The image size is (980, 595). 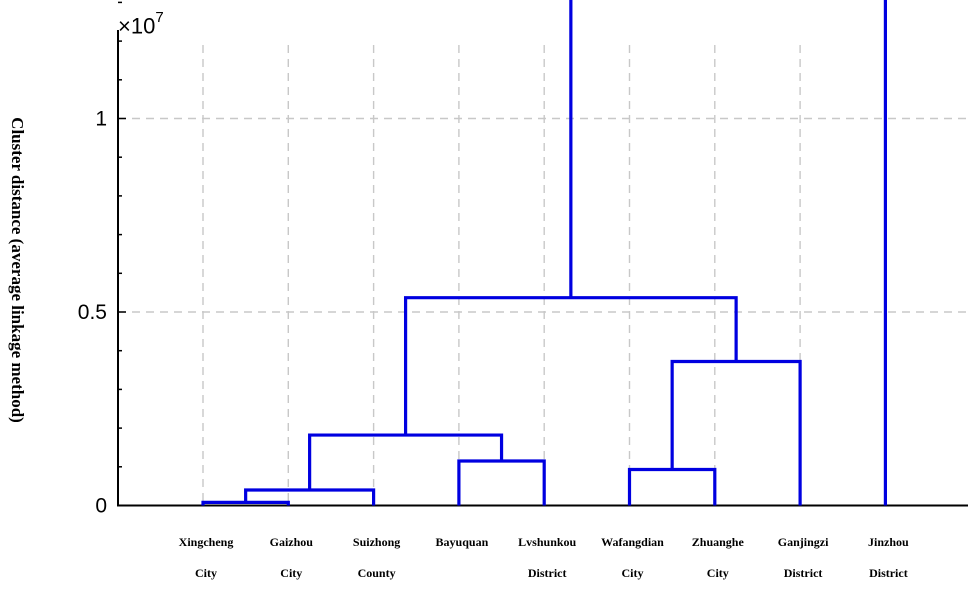 I want to click on leaf-label-line1: Lvshunkou, so click(x=547, y=542).